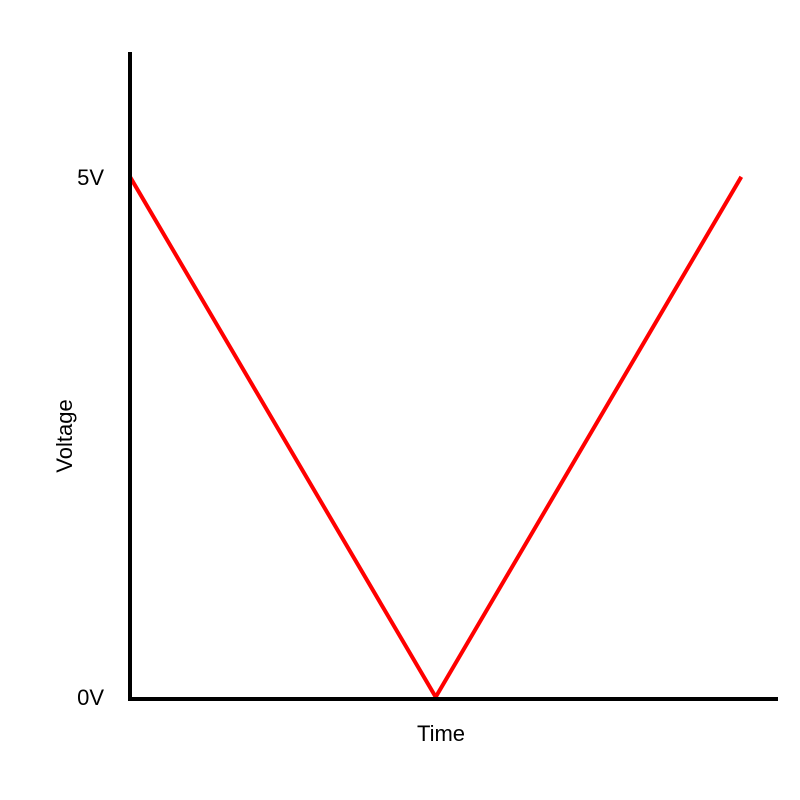 This screenshot has height=800, width=800. What do you see at coordinates (441, 733) in the screenshot?
I see `x-axis-label: Time` at bounding box center [441, 733].